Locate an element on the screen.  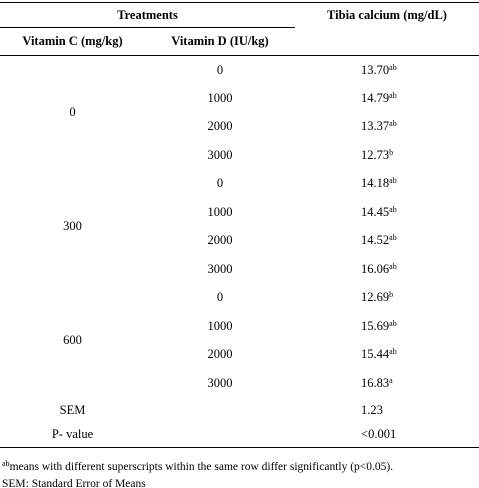
value-wrap: 16.83a is located at coordinates (387, 383).